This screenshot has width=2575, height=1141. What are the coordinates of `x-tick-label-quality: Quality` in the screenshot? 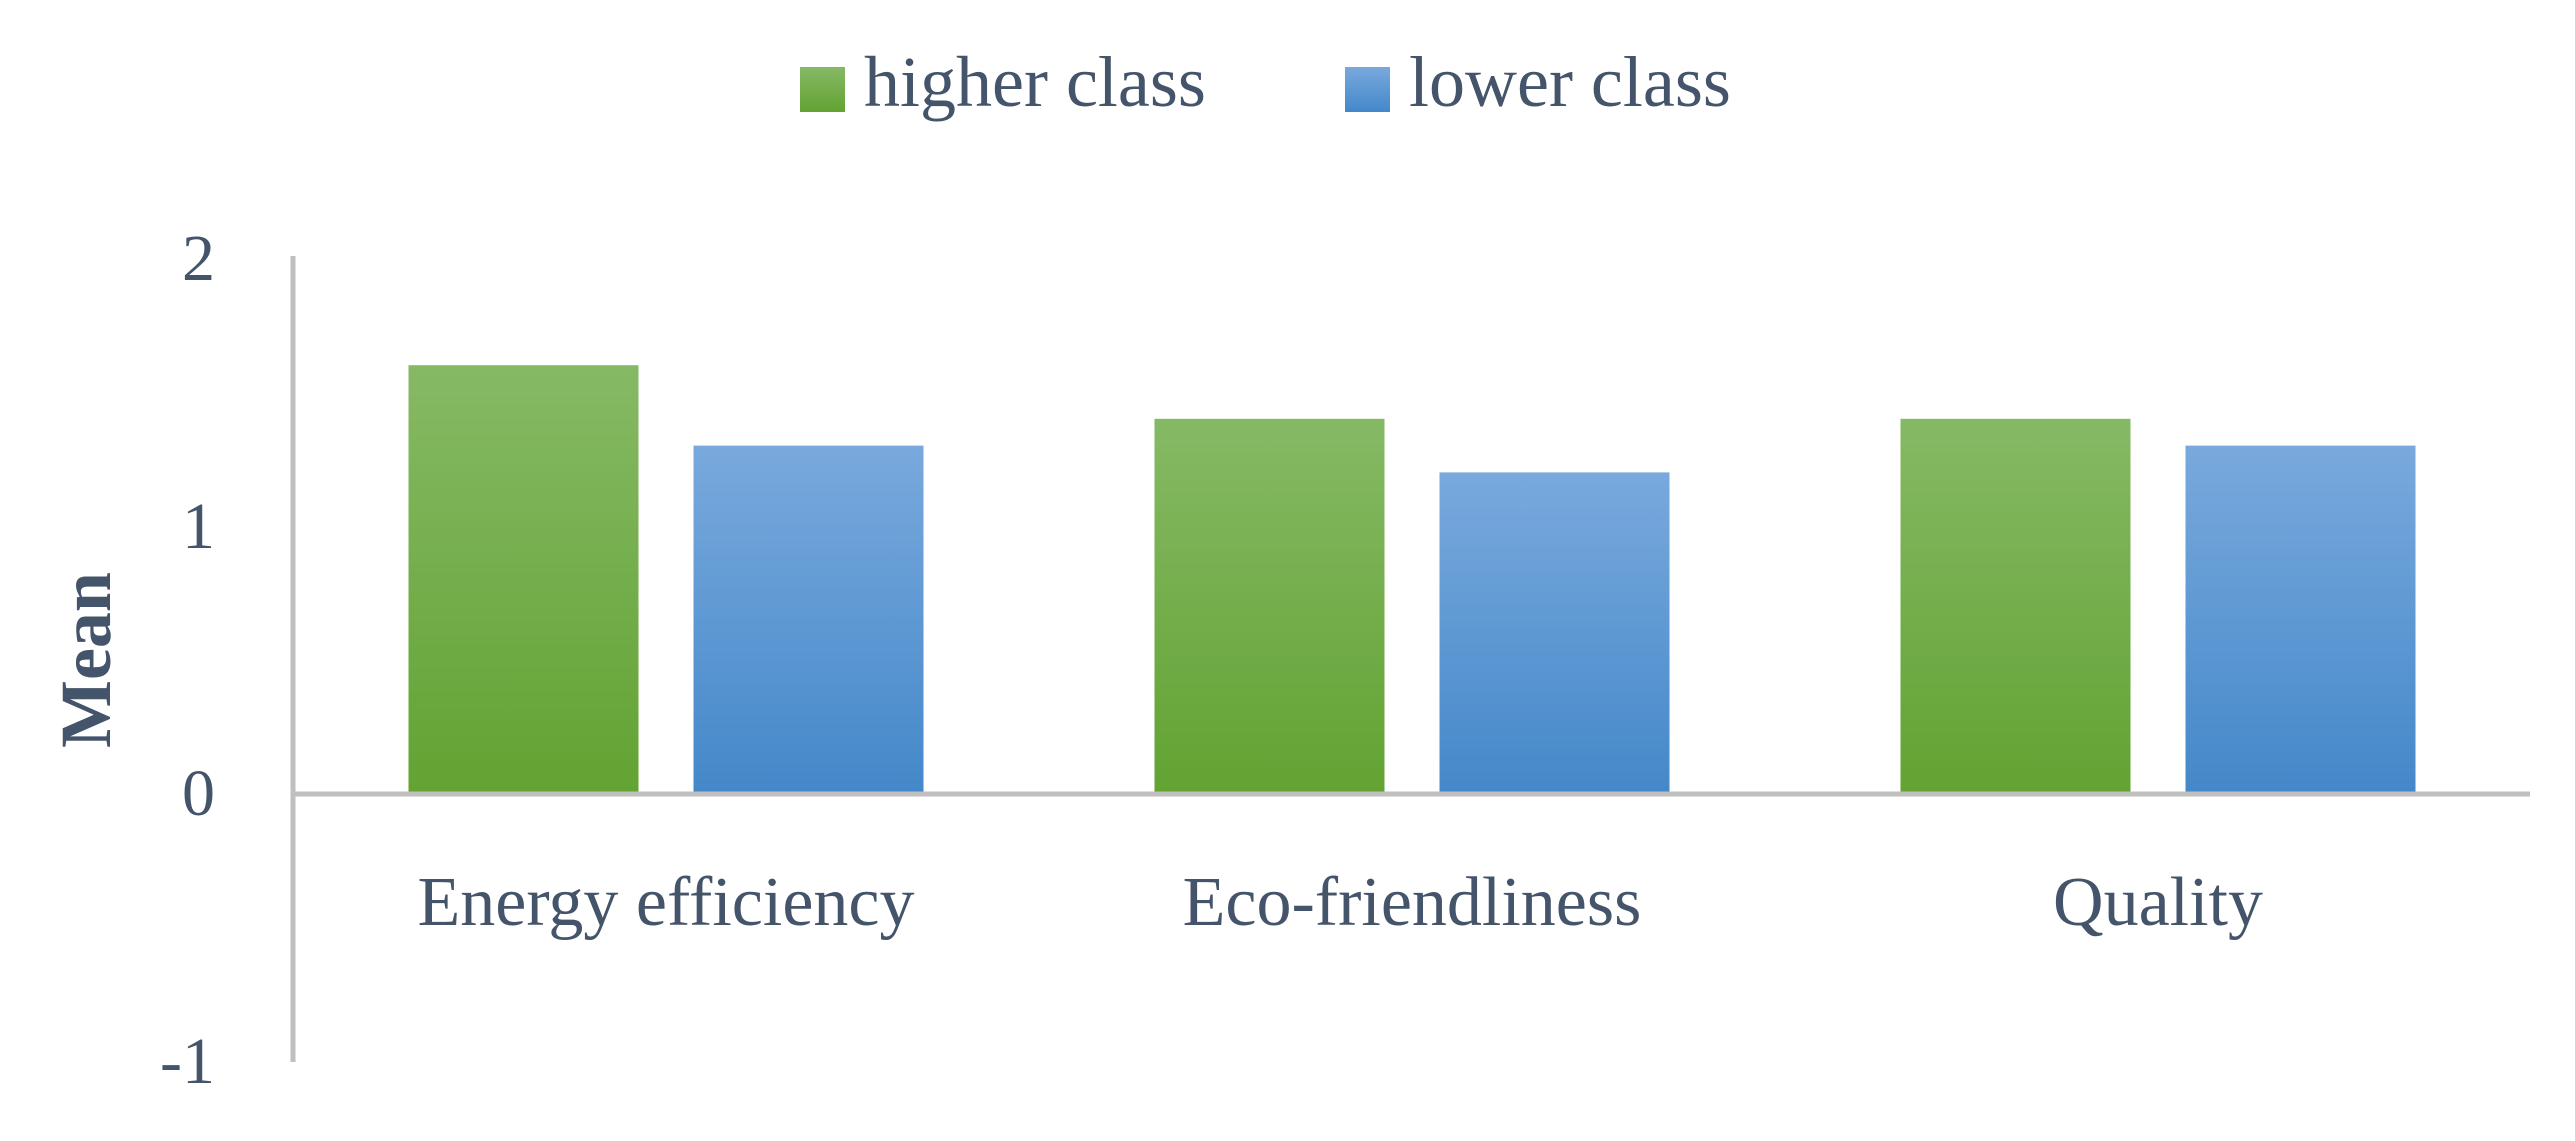 It's located at (2158, 902).